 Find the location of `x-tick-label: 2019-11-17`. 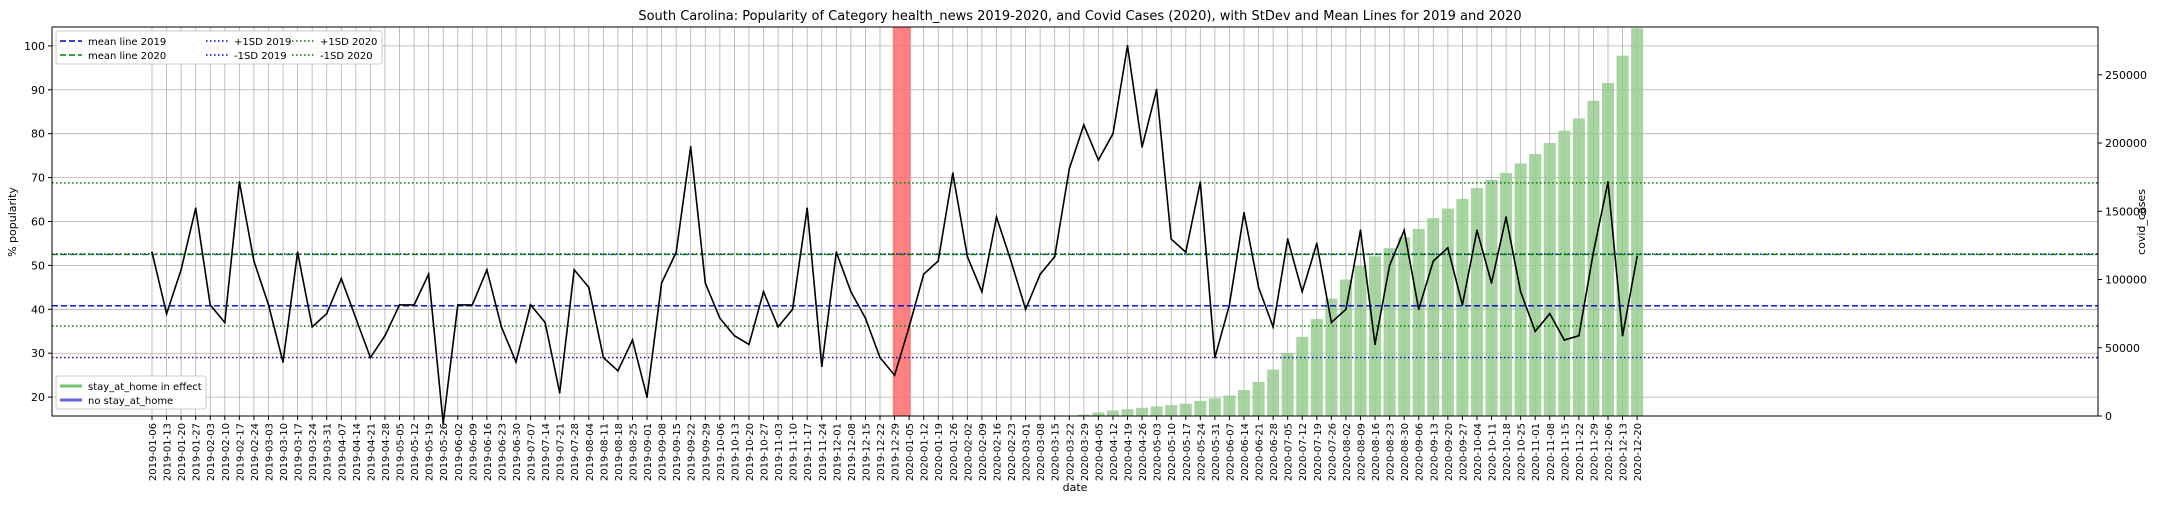

x-tick-label: 2019-11-17 is located at coordinates (808, 452).